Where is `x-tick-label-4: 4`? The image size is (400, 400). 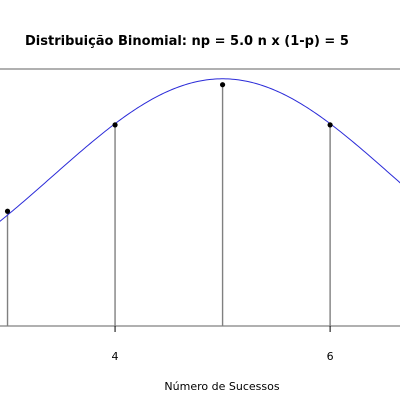
x-tick-label-4: 4 is located at coordinates (115, 356).